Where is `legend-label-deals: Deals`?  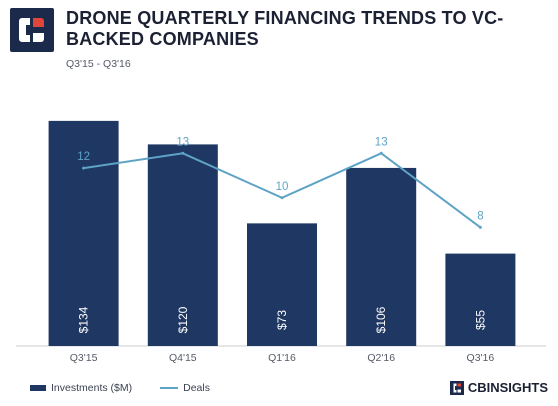 legend-label-deals: Deals is located at coordinates (196, 388).